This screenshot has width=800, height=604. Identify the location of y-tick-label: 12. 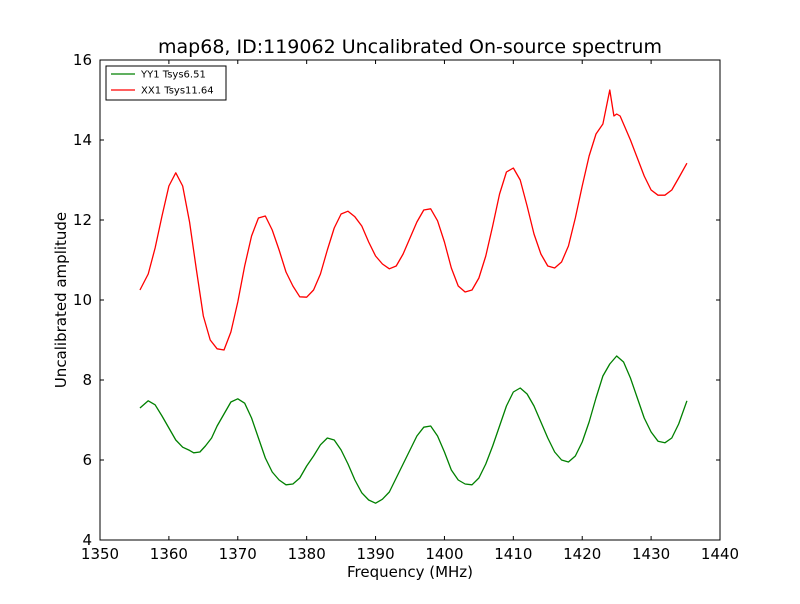
(82, 220).